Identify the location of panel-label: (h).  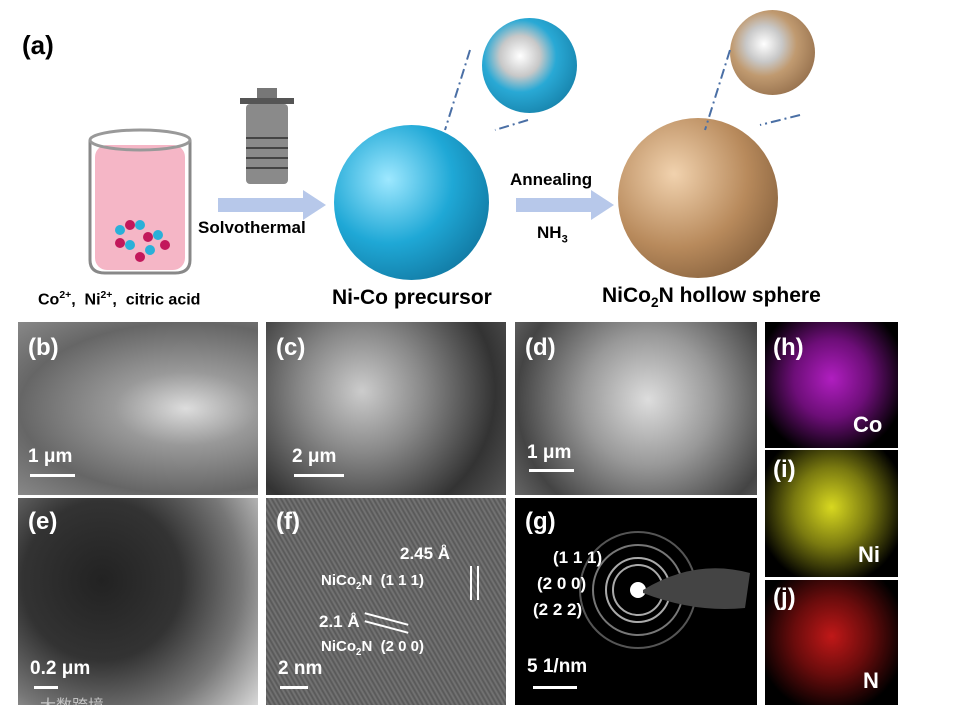
(788, 347).